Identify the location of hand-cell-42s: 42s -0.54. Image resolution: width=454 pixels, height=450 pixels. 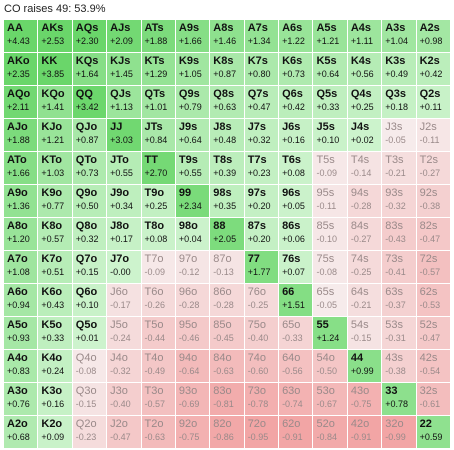
(433, 366).